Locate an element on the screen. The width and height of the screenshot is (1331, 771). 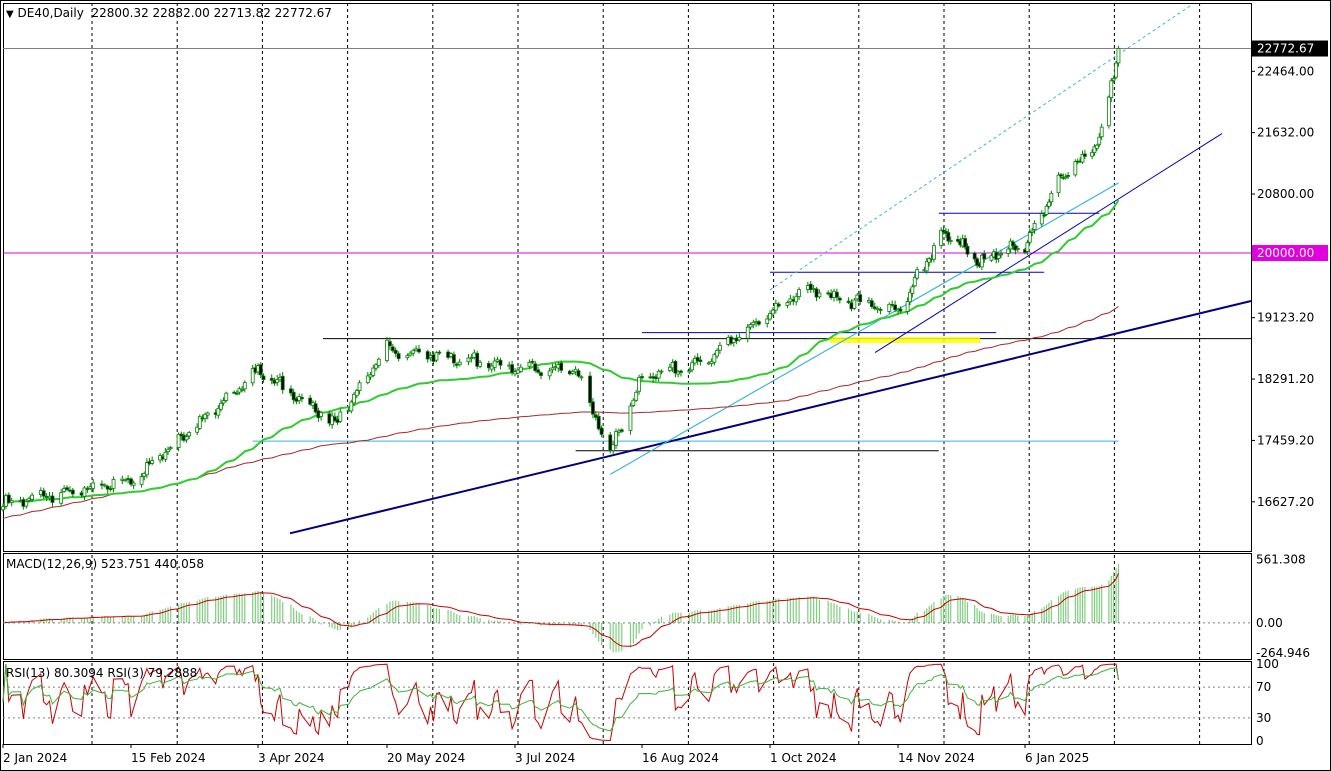
macd-tick-label: 561.308 is located at coordinates (1281, 560).